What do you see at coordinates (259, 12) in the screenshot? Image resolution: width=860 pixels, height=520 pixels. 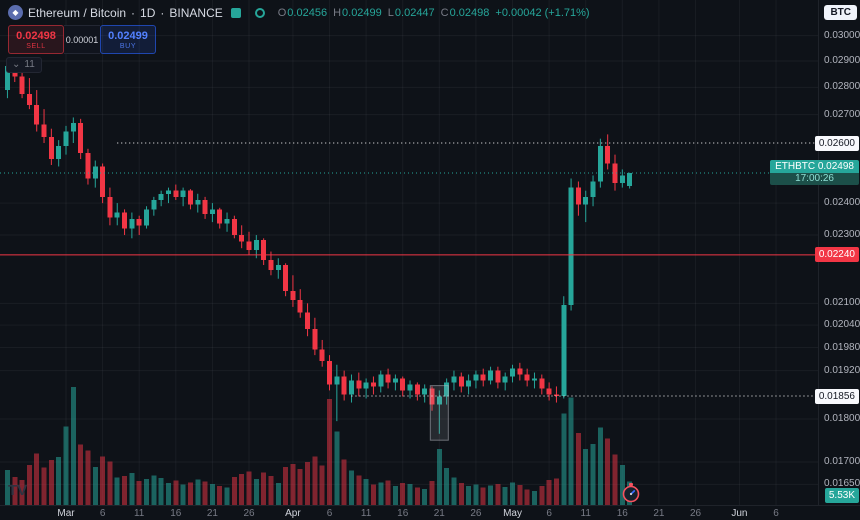 I see `series-color-dot` at bounding box center [259, 12].